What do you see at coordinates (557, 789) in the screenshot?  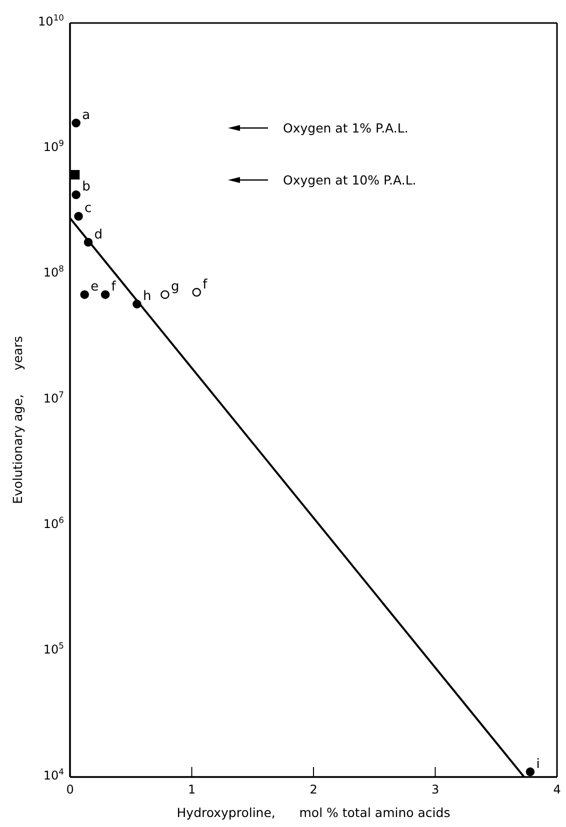 I see `x-tick-label: 4` at bounding box center [557, 789].